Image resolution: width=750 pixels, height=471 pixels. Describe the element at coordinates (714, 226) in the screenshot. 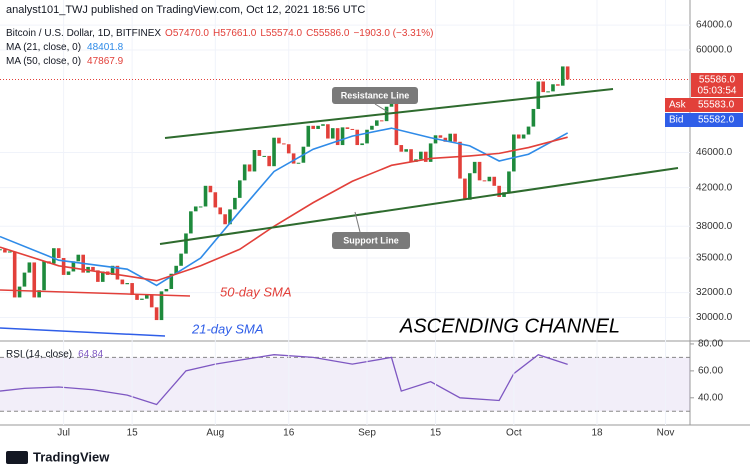

I see `y-tick-label: 38000.0` at that location.